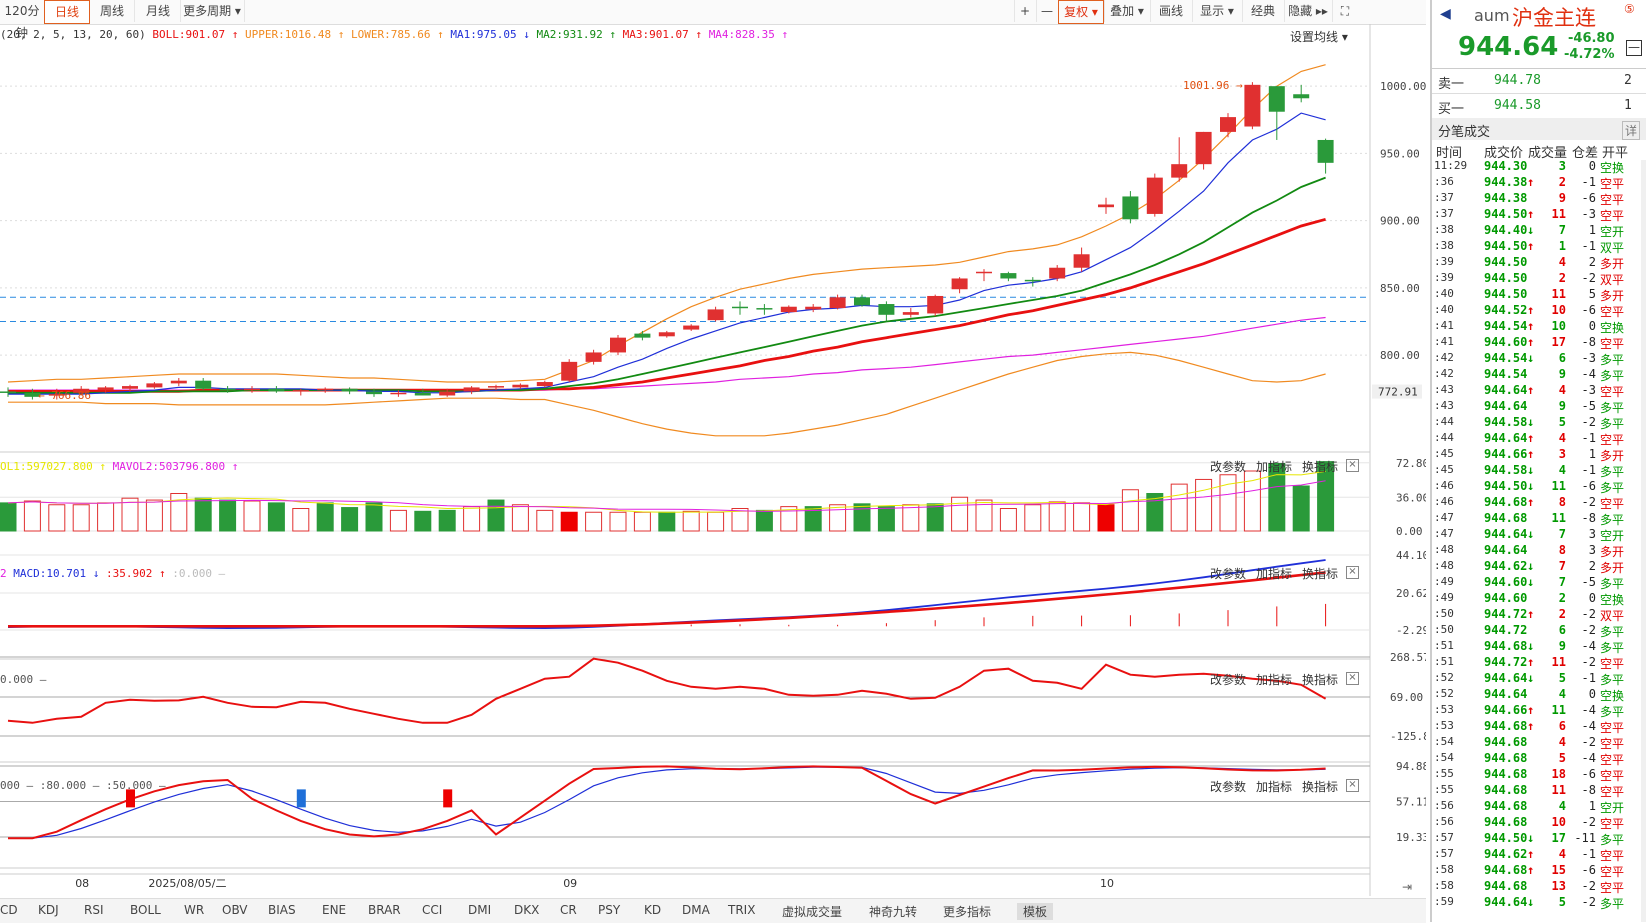  I want to click on price-tick-label: 800.00, so click(1400, 355).